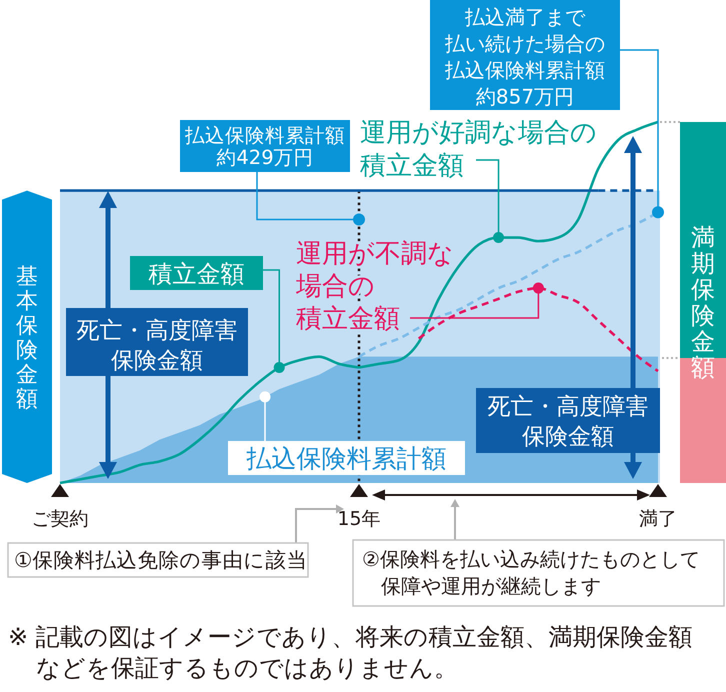  Describe the element at coordinates (524, 56) in the screenshot. I see `annotation: 払込満了まで払い続けた場合の払込保険料累計額約857万円` at that location.